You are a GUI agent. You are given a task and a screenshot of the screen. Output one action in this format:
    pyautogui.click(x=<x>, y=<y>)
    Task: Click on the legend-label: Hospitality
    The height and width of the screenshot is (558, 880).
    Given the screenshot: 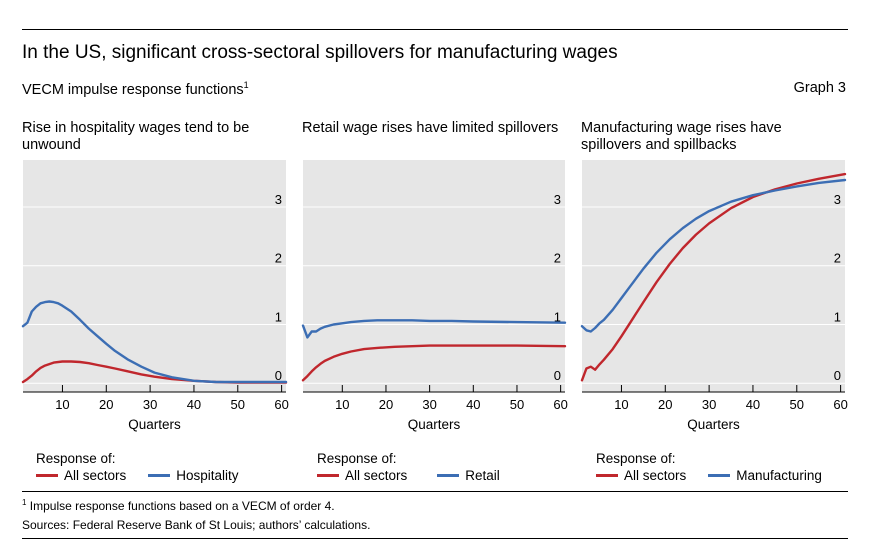 What is the action you would take?
    pyautogui.click(x=207, y=475)
    